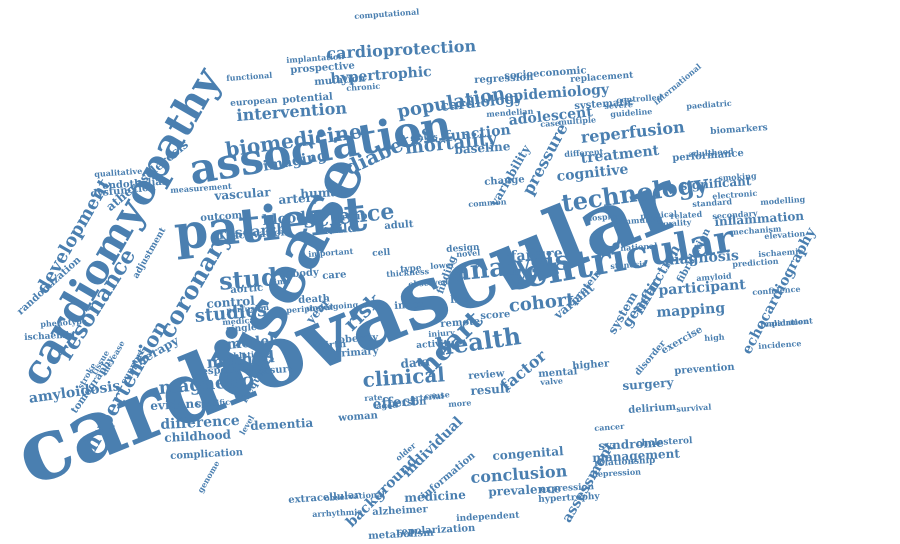 This screenshot has height=544, width=900. Describe the element at coordinates (495, 315) in the screenshot. I see `word: score` at that location.